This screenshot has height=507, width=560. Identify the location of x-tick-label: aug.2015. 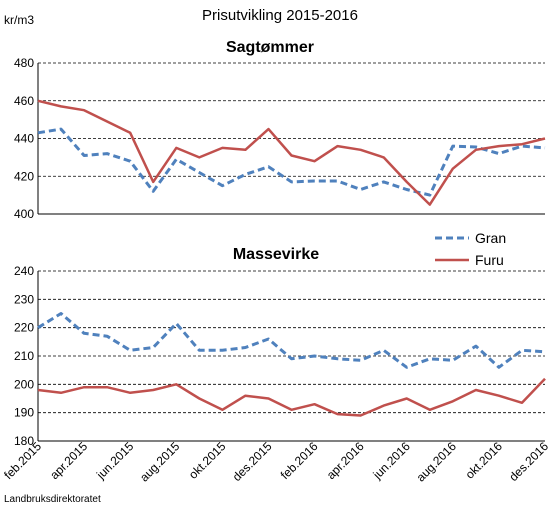
(160, 462).